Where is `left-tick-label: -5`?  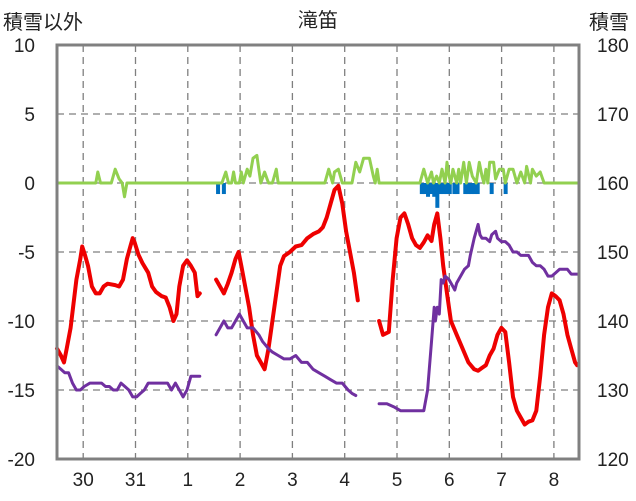 left-tick-label: -5 is located at coordinates (26, 253).